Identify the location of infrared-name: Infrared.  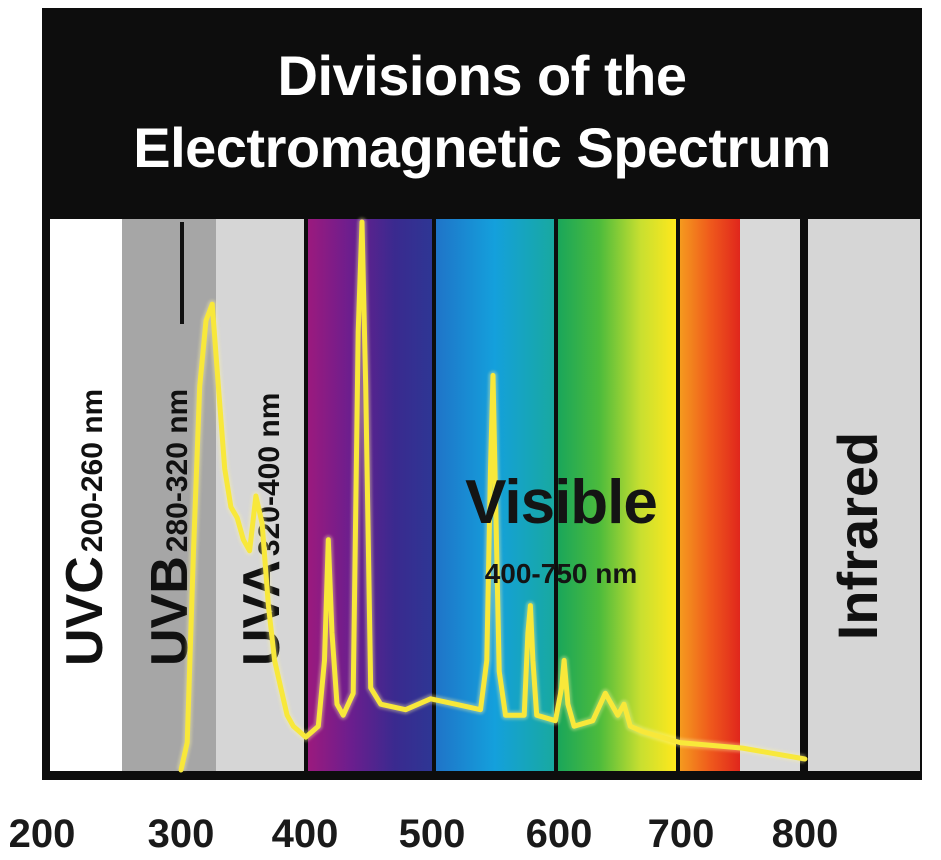
(857, 536).